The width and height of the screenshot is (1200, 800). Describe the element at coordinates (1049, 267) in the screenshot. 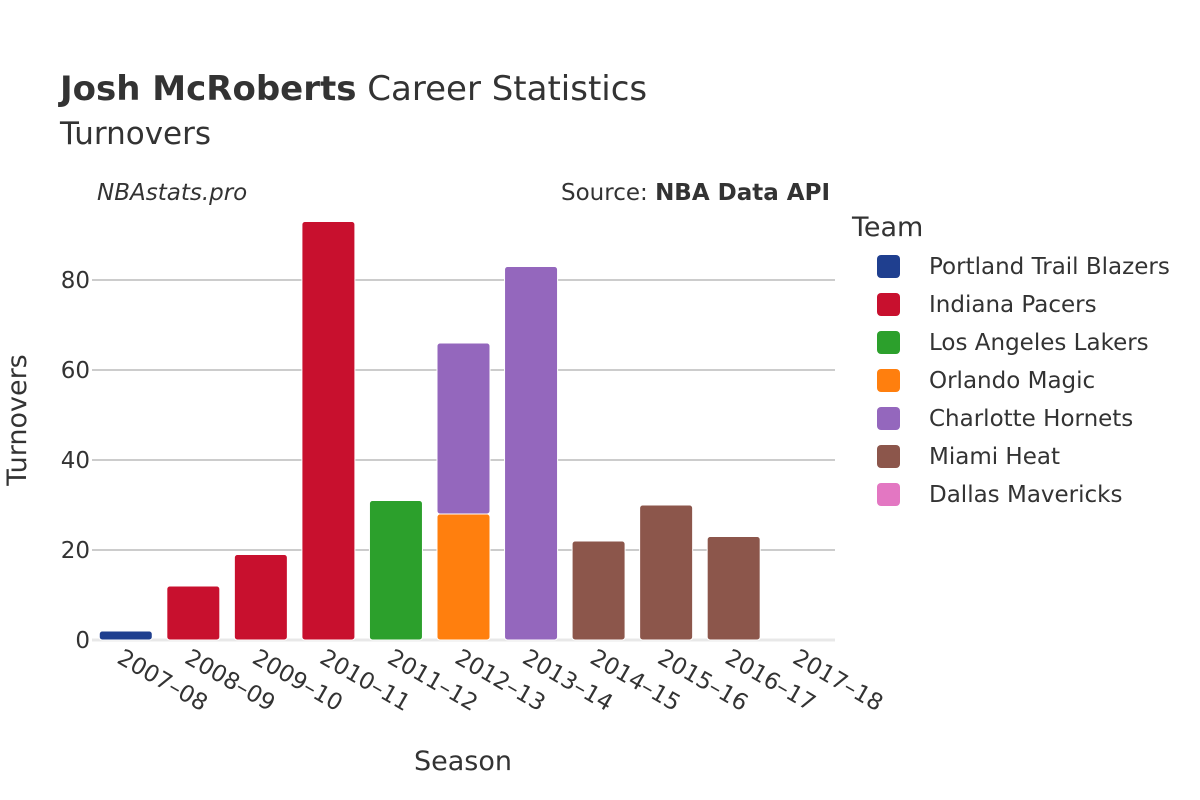

I see `legend-item-label: Portland Trail Blazers` at that location.